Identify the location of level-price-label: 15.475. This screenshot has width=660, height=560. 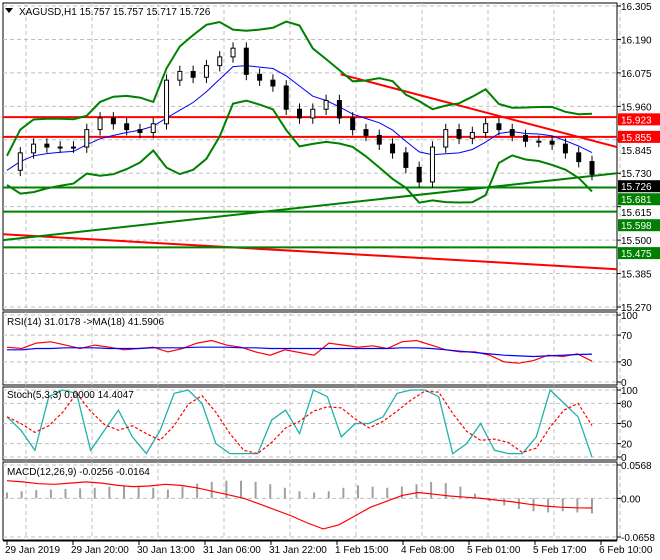
(636, 254).